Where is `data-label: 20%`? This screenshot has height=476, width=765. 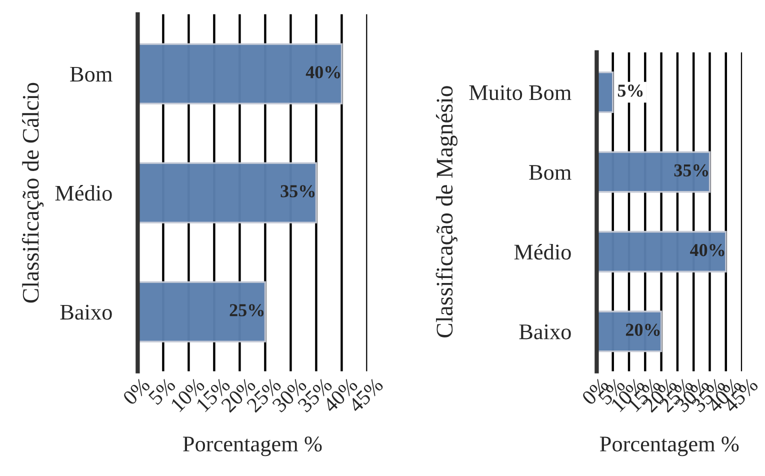 data-label: 20% is located at coordinates (643, 330).